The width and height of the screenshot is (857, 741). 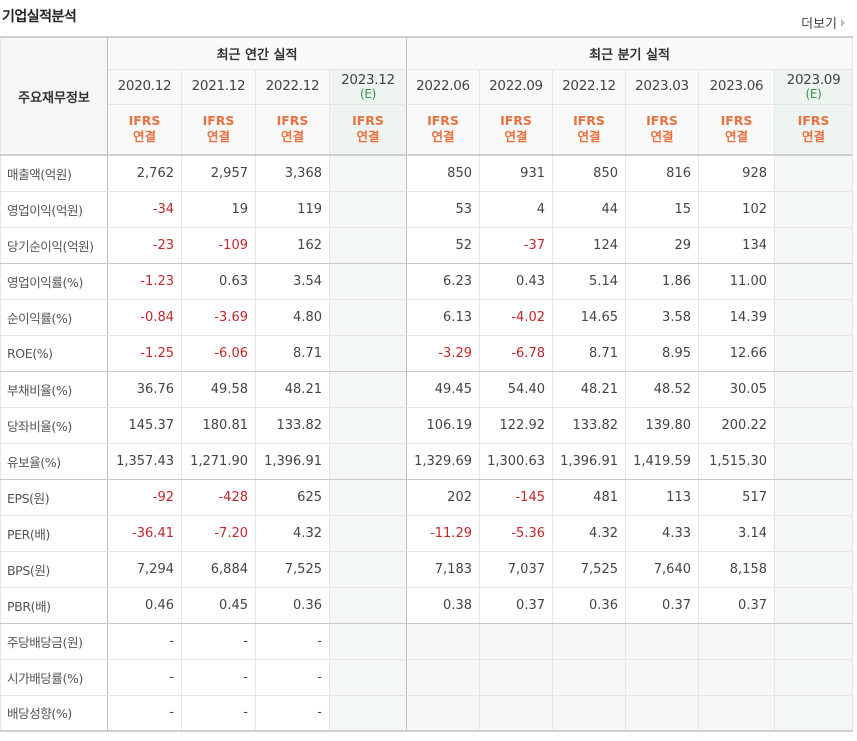 What do you see at coordinates (54, 677) in the screenshot?
I see `metric-label: 시가배당률(%)` at bounding box center [54, 677].